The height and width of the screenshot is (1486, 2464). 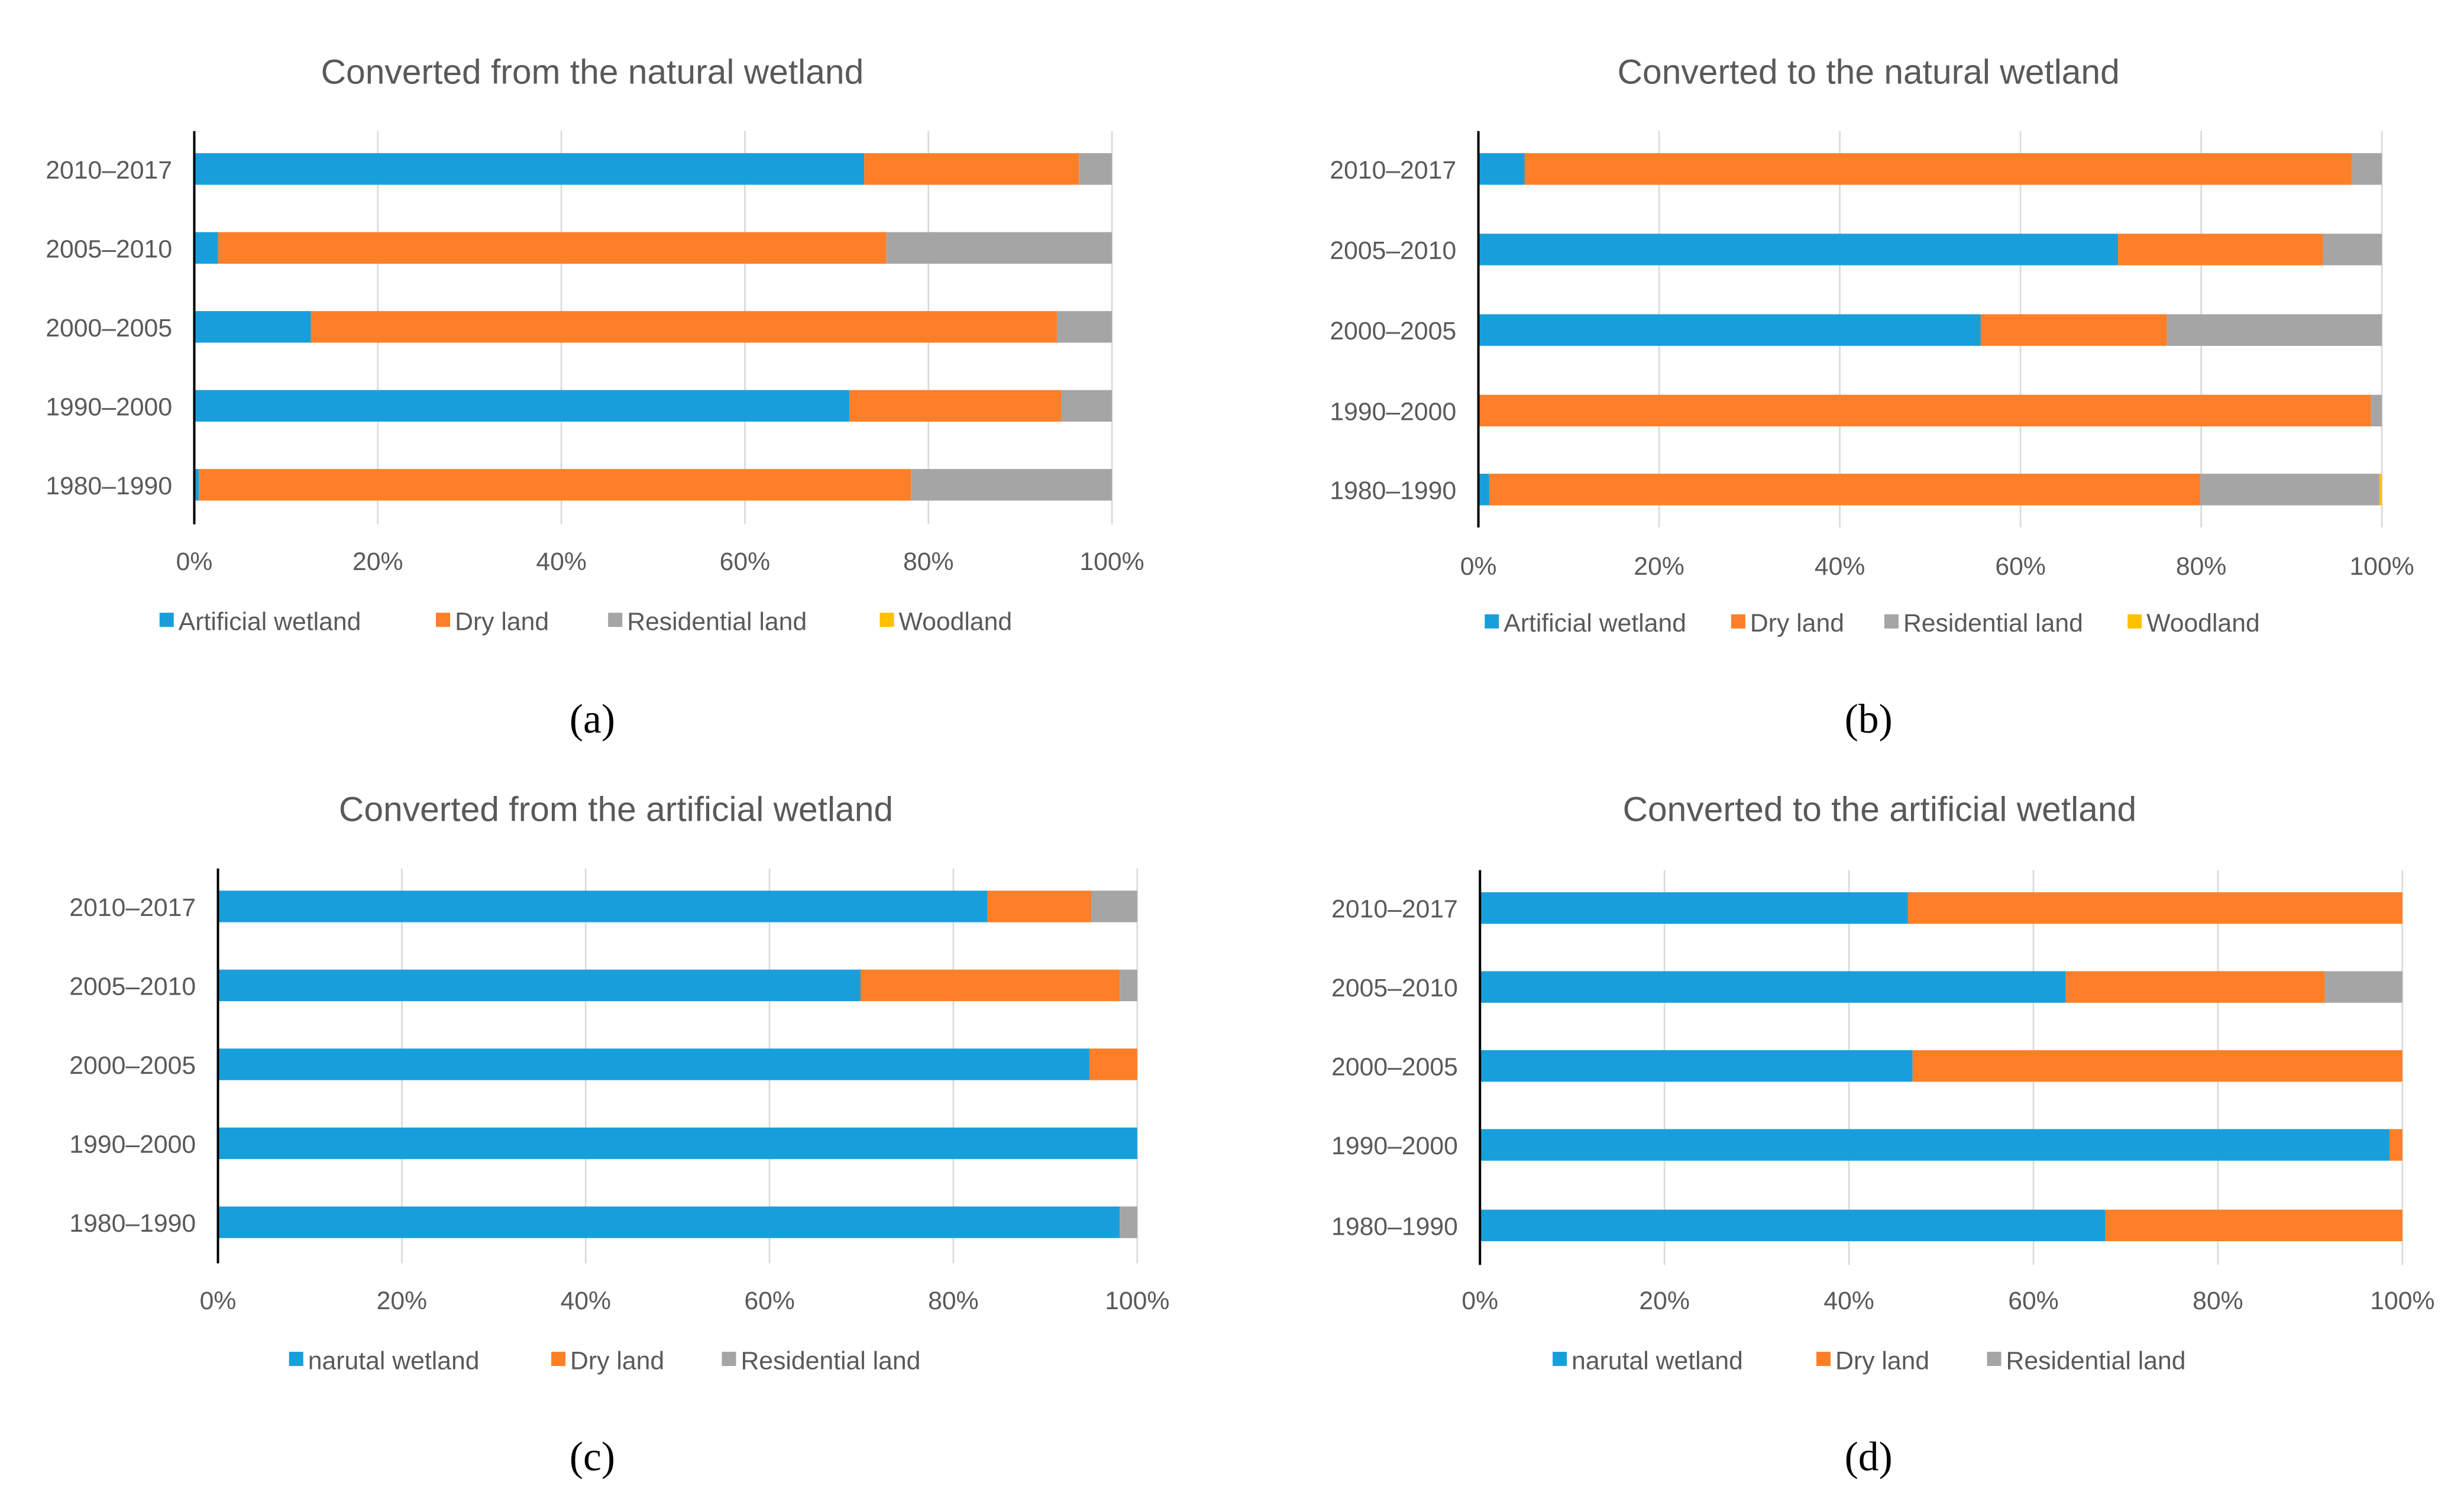 I want to click on chart-title: Converted from the artificial wetland, so click(x=616, y=810).